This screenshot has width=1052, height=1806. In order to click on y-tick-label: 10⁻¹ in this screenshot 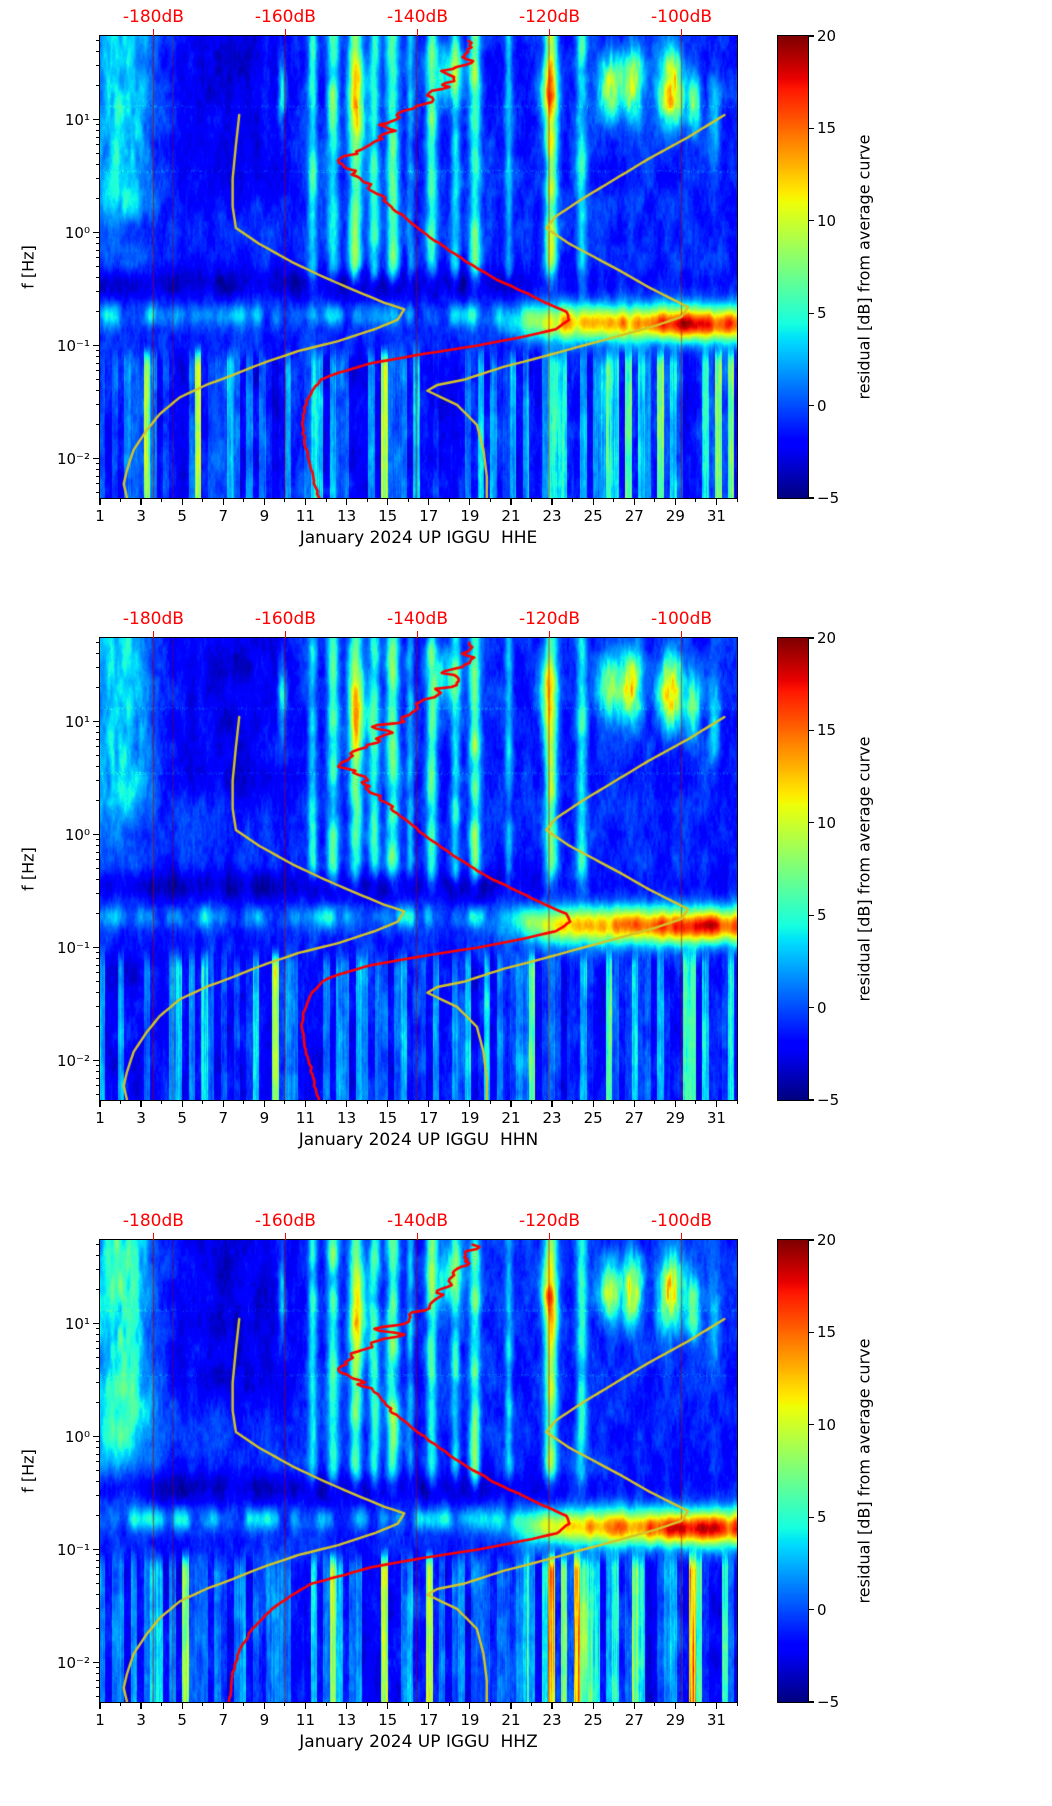, I will do `click(73, 947)`.